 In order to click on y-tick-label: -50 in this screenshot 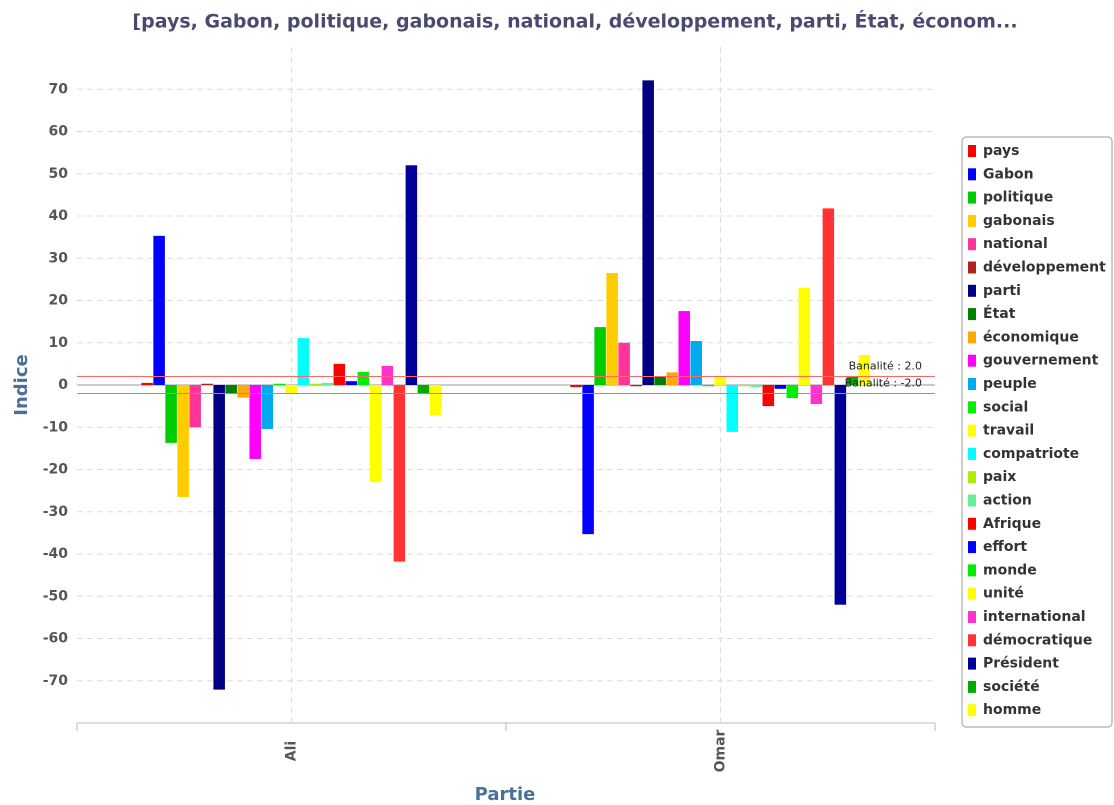, I will do `click(56, 596)`.